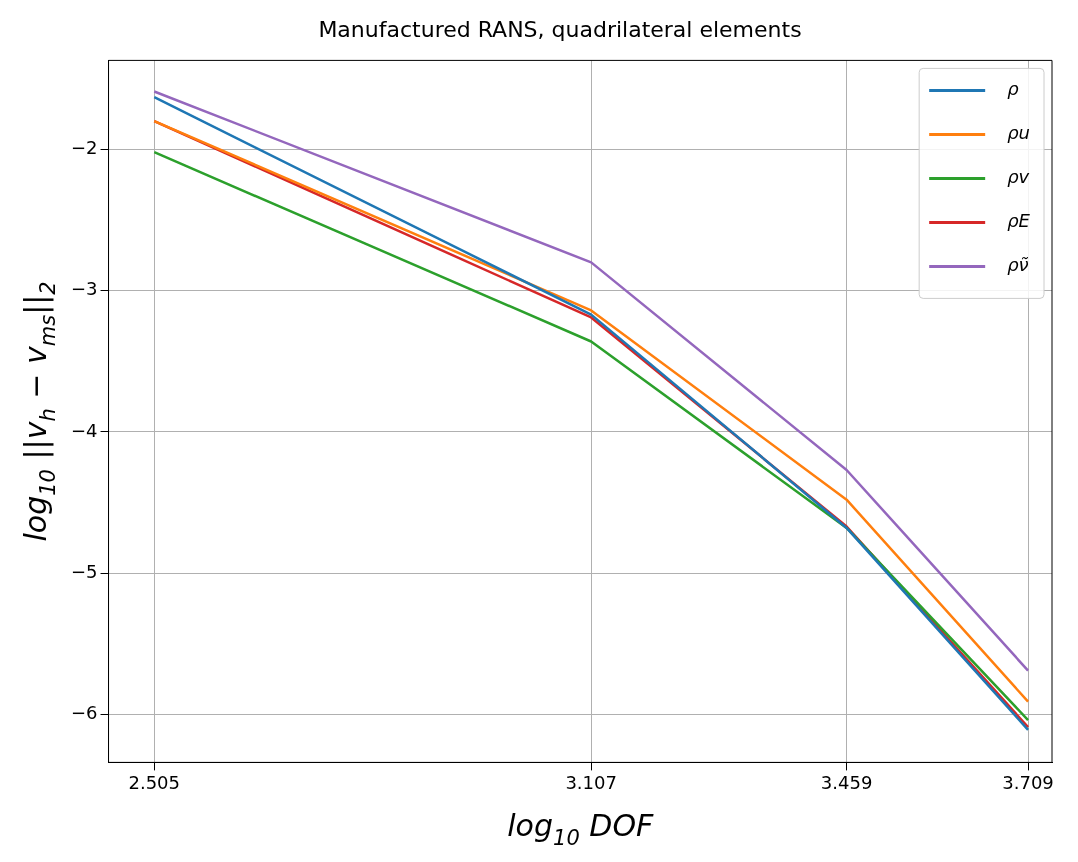  What do you see at coordinates (84, 148) in the screenshot?
I see `y-tick-label: −2` at bounding box center [84, 148].